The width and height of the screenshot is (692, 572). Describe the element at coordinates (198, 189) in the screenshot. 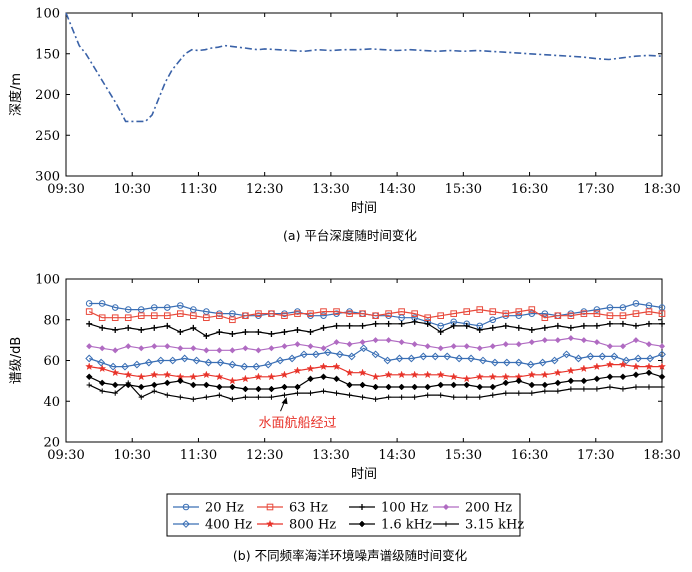

I see `depth-xtick-label: 11:30` at that location.